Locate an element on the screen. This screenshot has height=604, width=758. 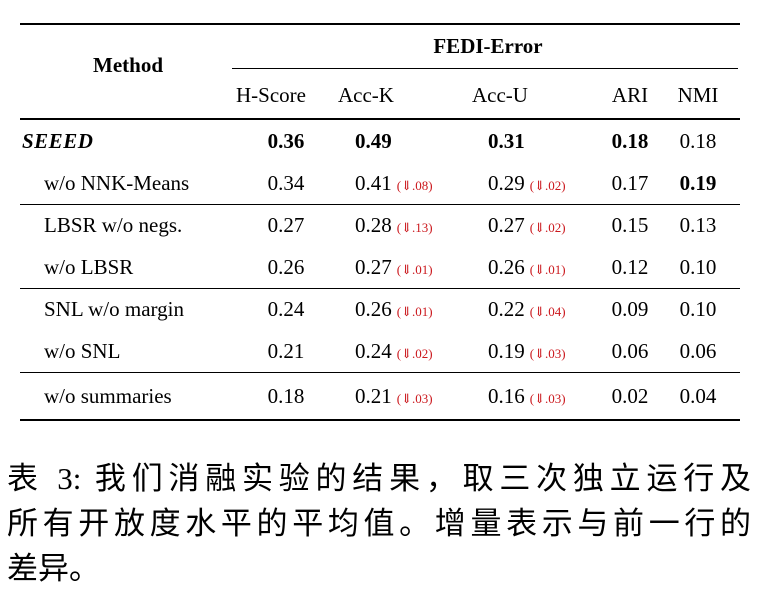
acc-k-delta-badge: (⇓.02) is located at coordinates (414, 353).